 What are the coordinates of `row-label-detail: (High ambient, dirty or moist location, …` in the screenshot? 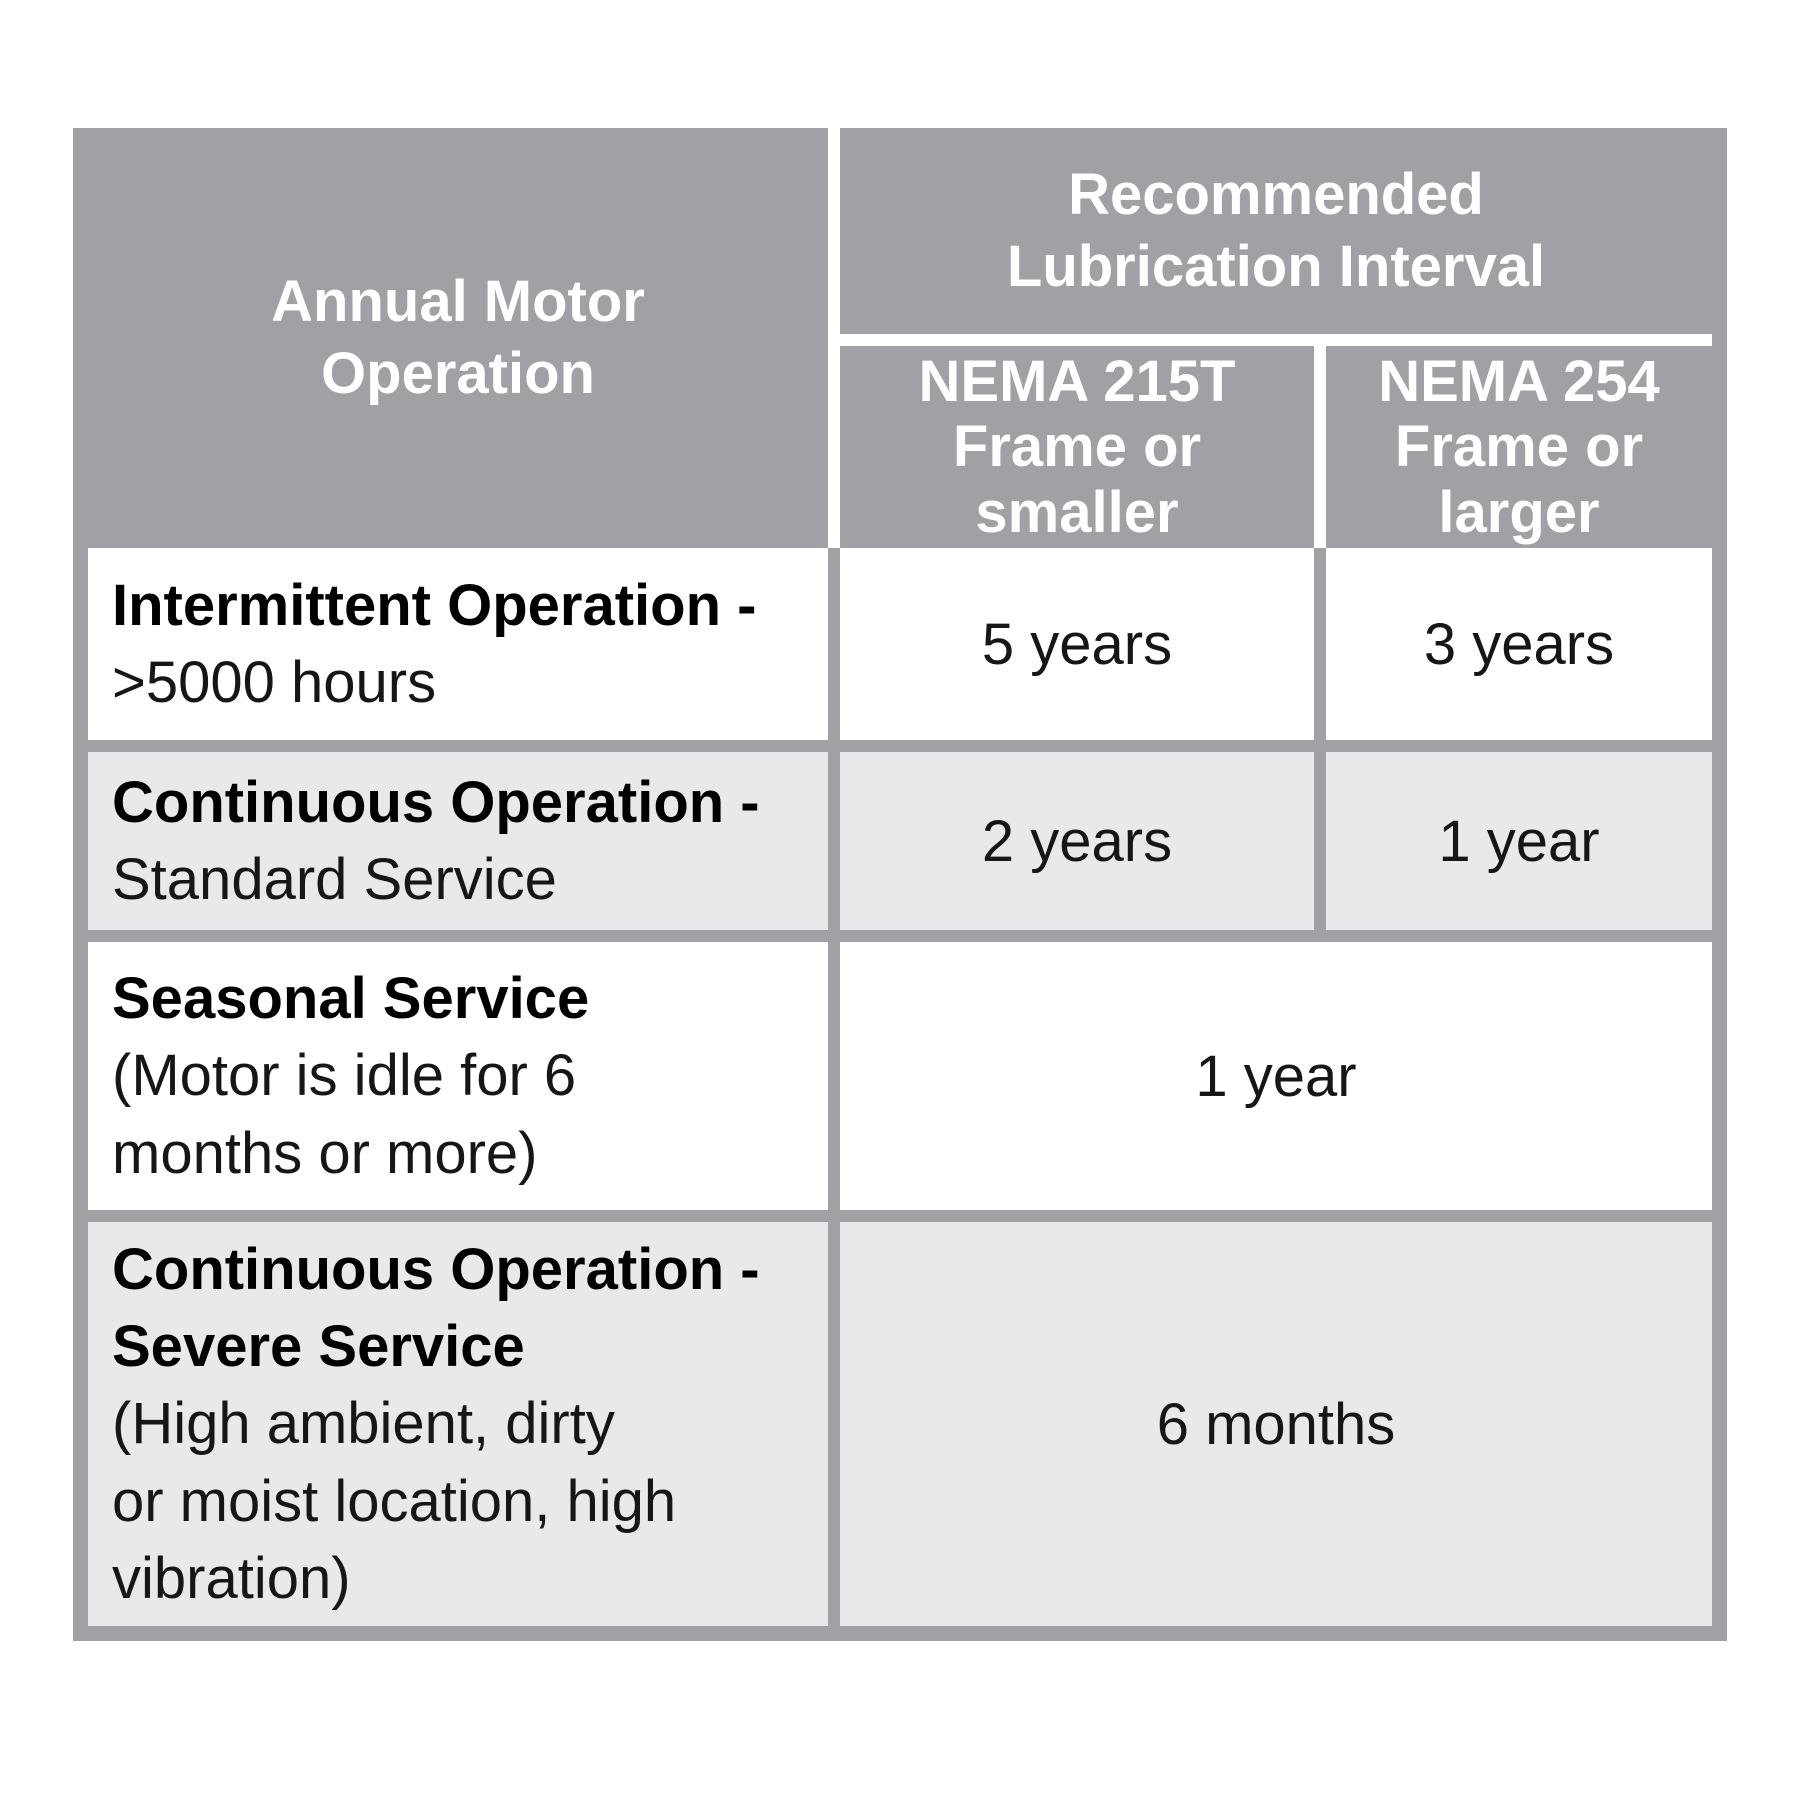 It's located at (394, 1501).